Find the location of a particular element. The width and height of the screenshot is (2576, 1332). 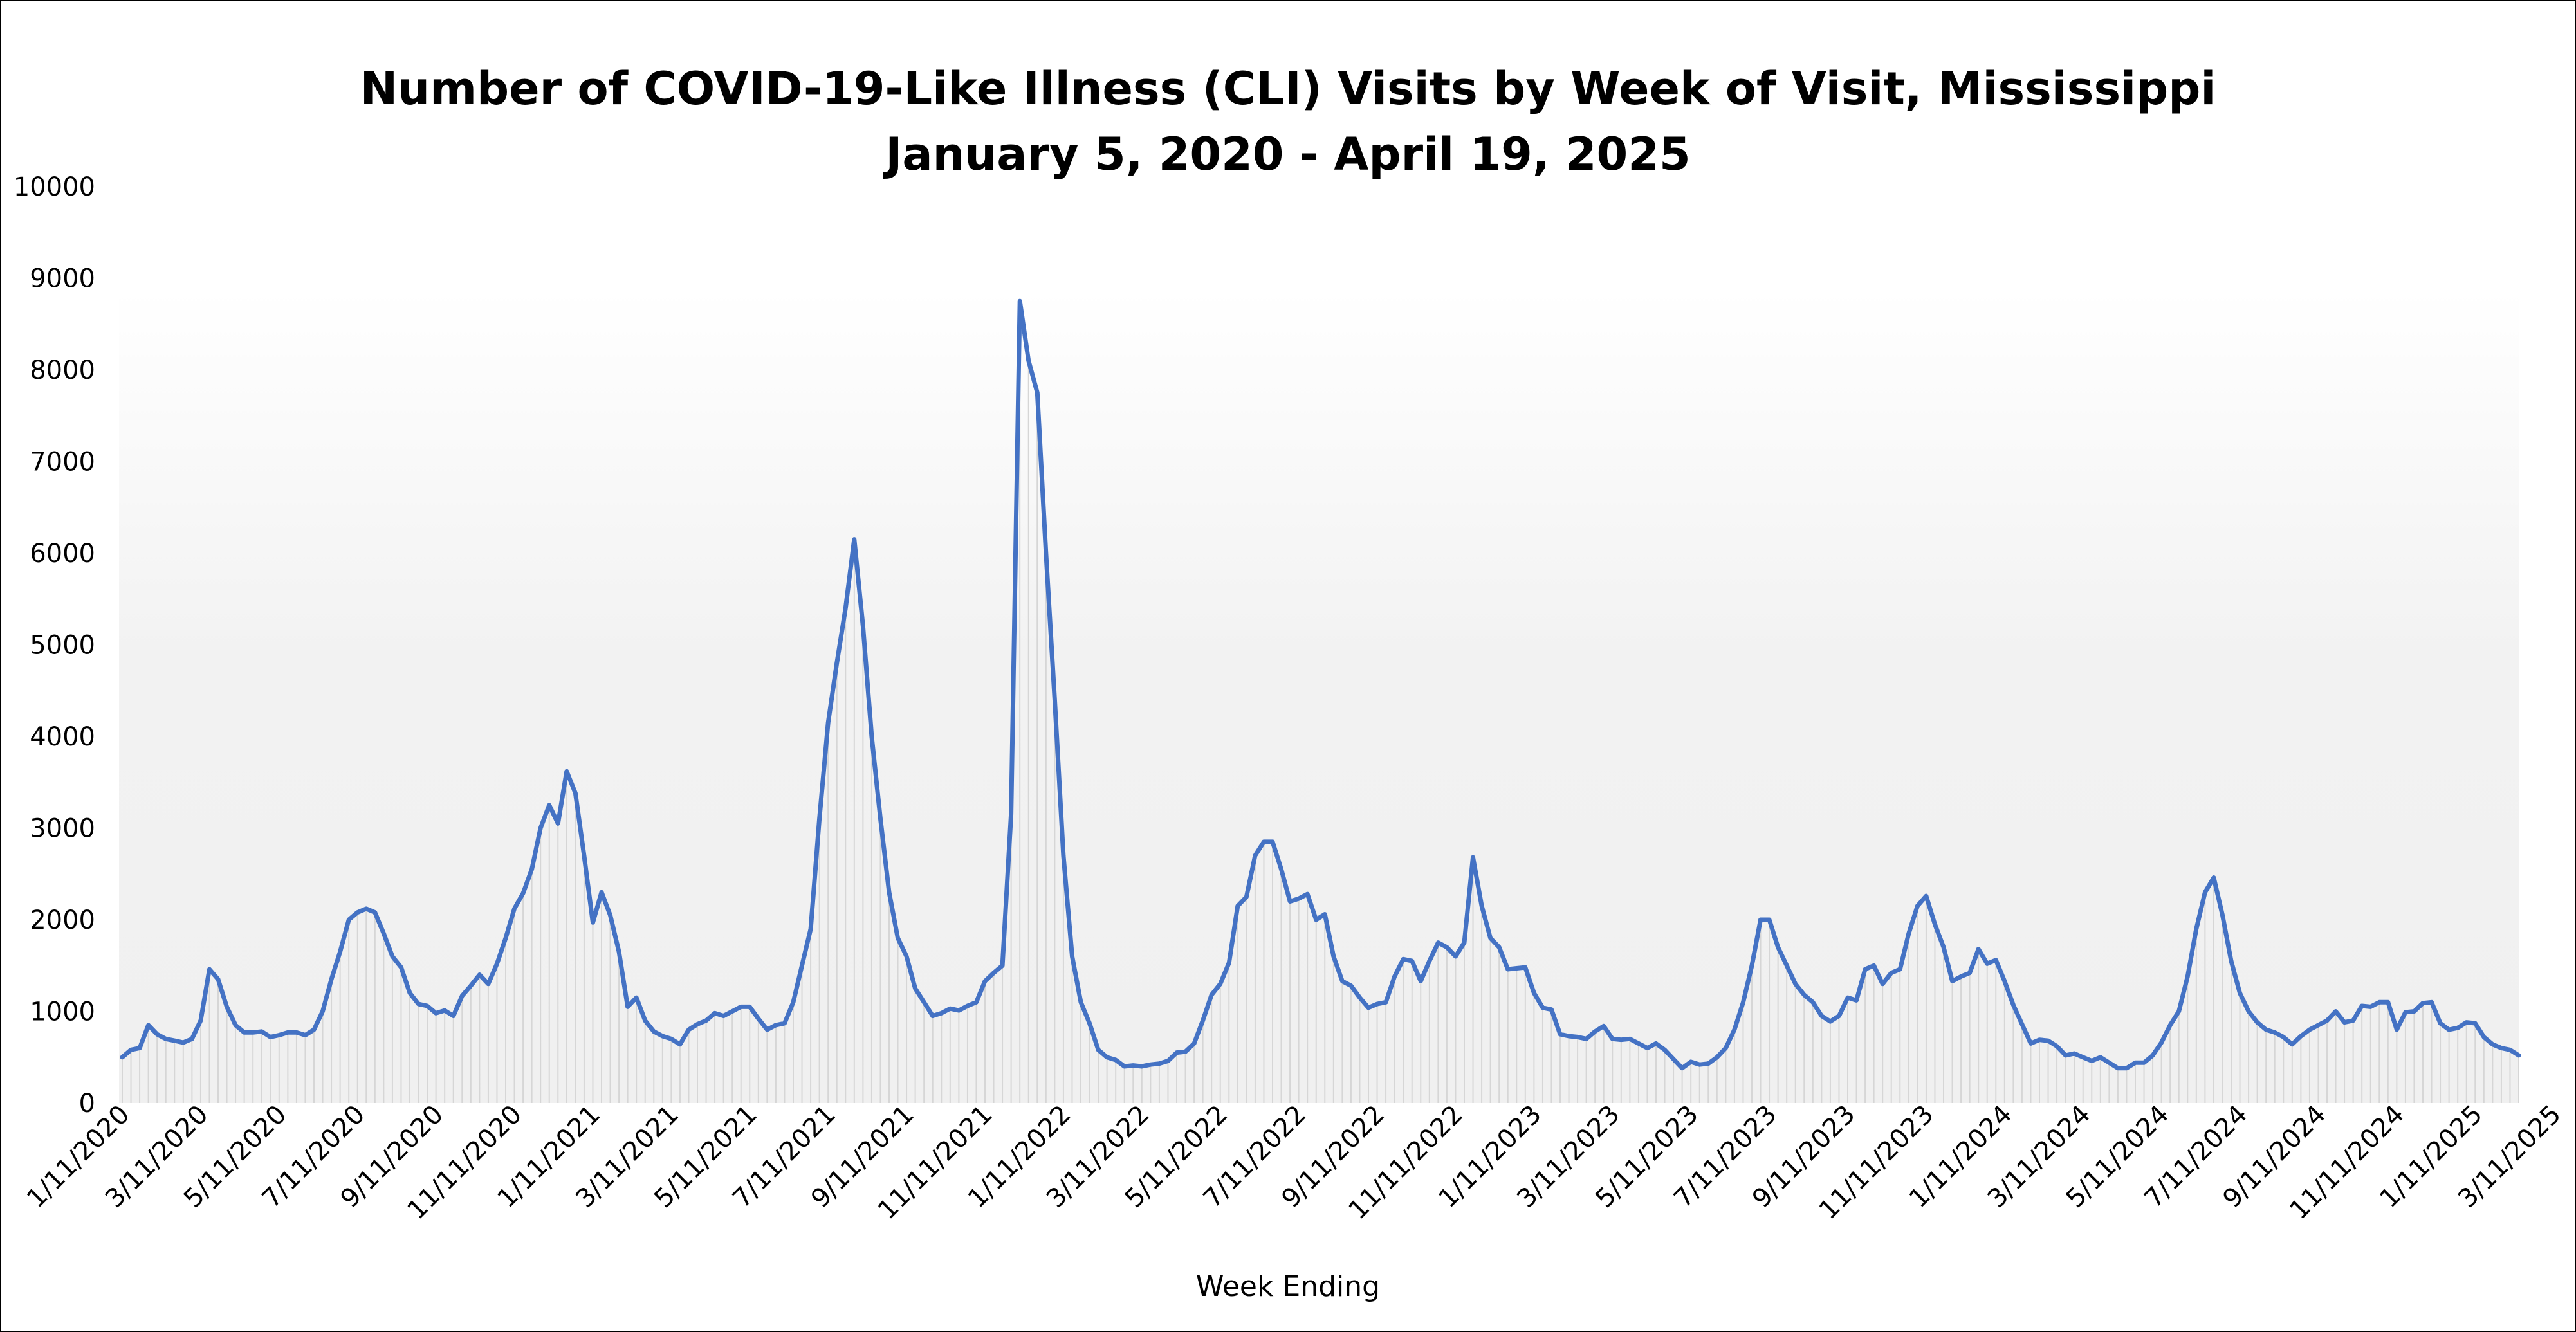

y-tick-label: 8000 is located at coordinates (62, 370).